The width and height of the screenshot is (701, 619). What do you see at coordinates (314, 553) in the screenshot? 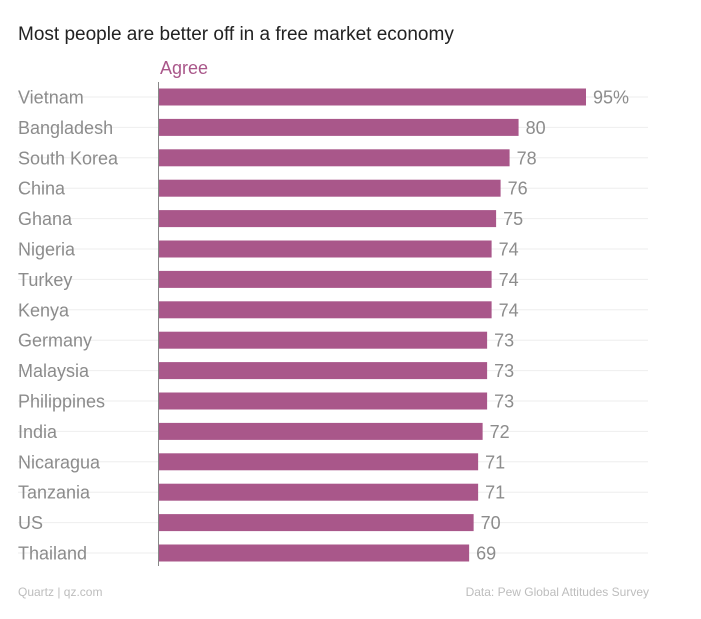
I see `bar-thailand` at bounding box center [314, 553].